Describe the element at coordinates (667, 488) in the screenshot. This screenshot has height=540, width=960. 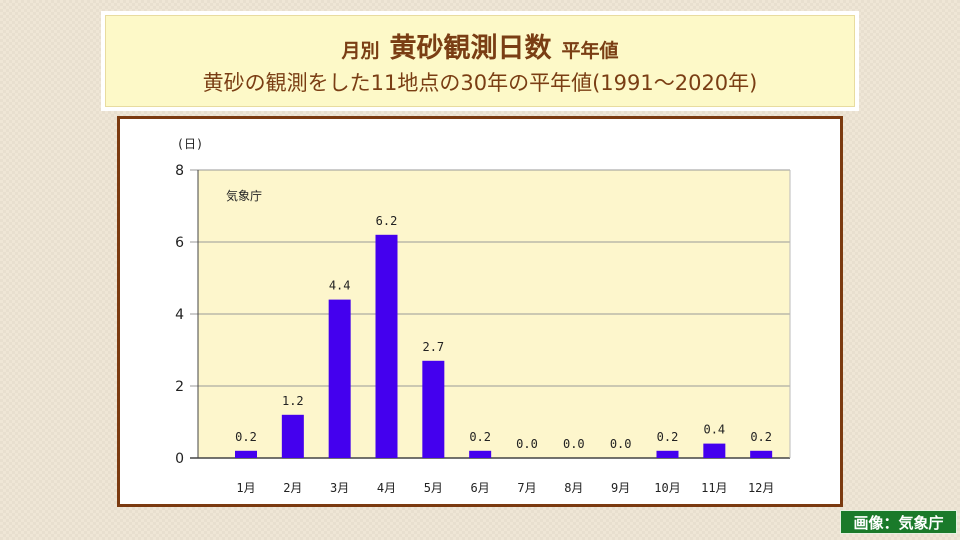
I see `x-tick-label: 10月` at that location.